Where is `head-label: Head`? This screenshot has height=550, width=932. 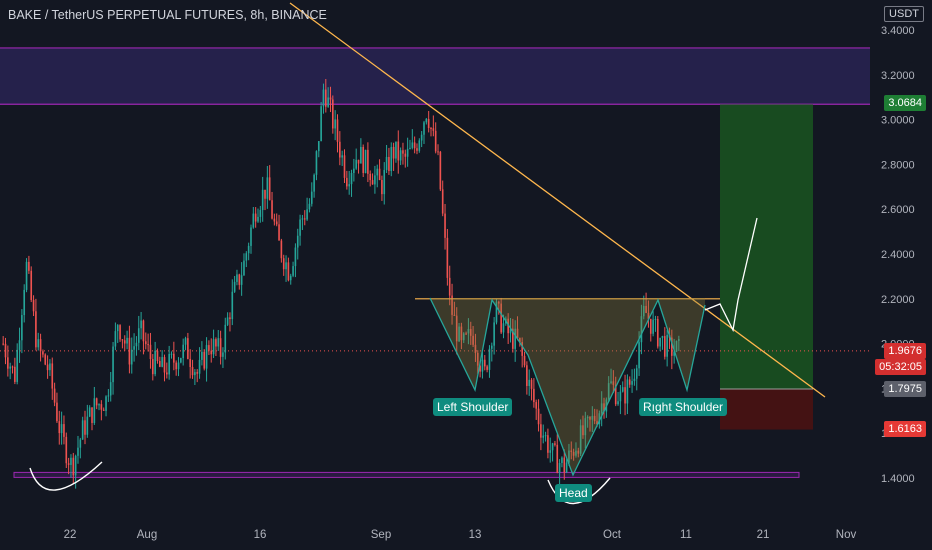
head-label: Head is located at coordinates (573, 493).